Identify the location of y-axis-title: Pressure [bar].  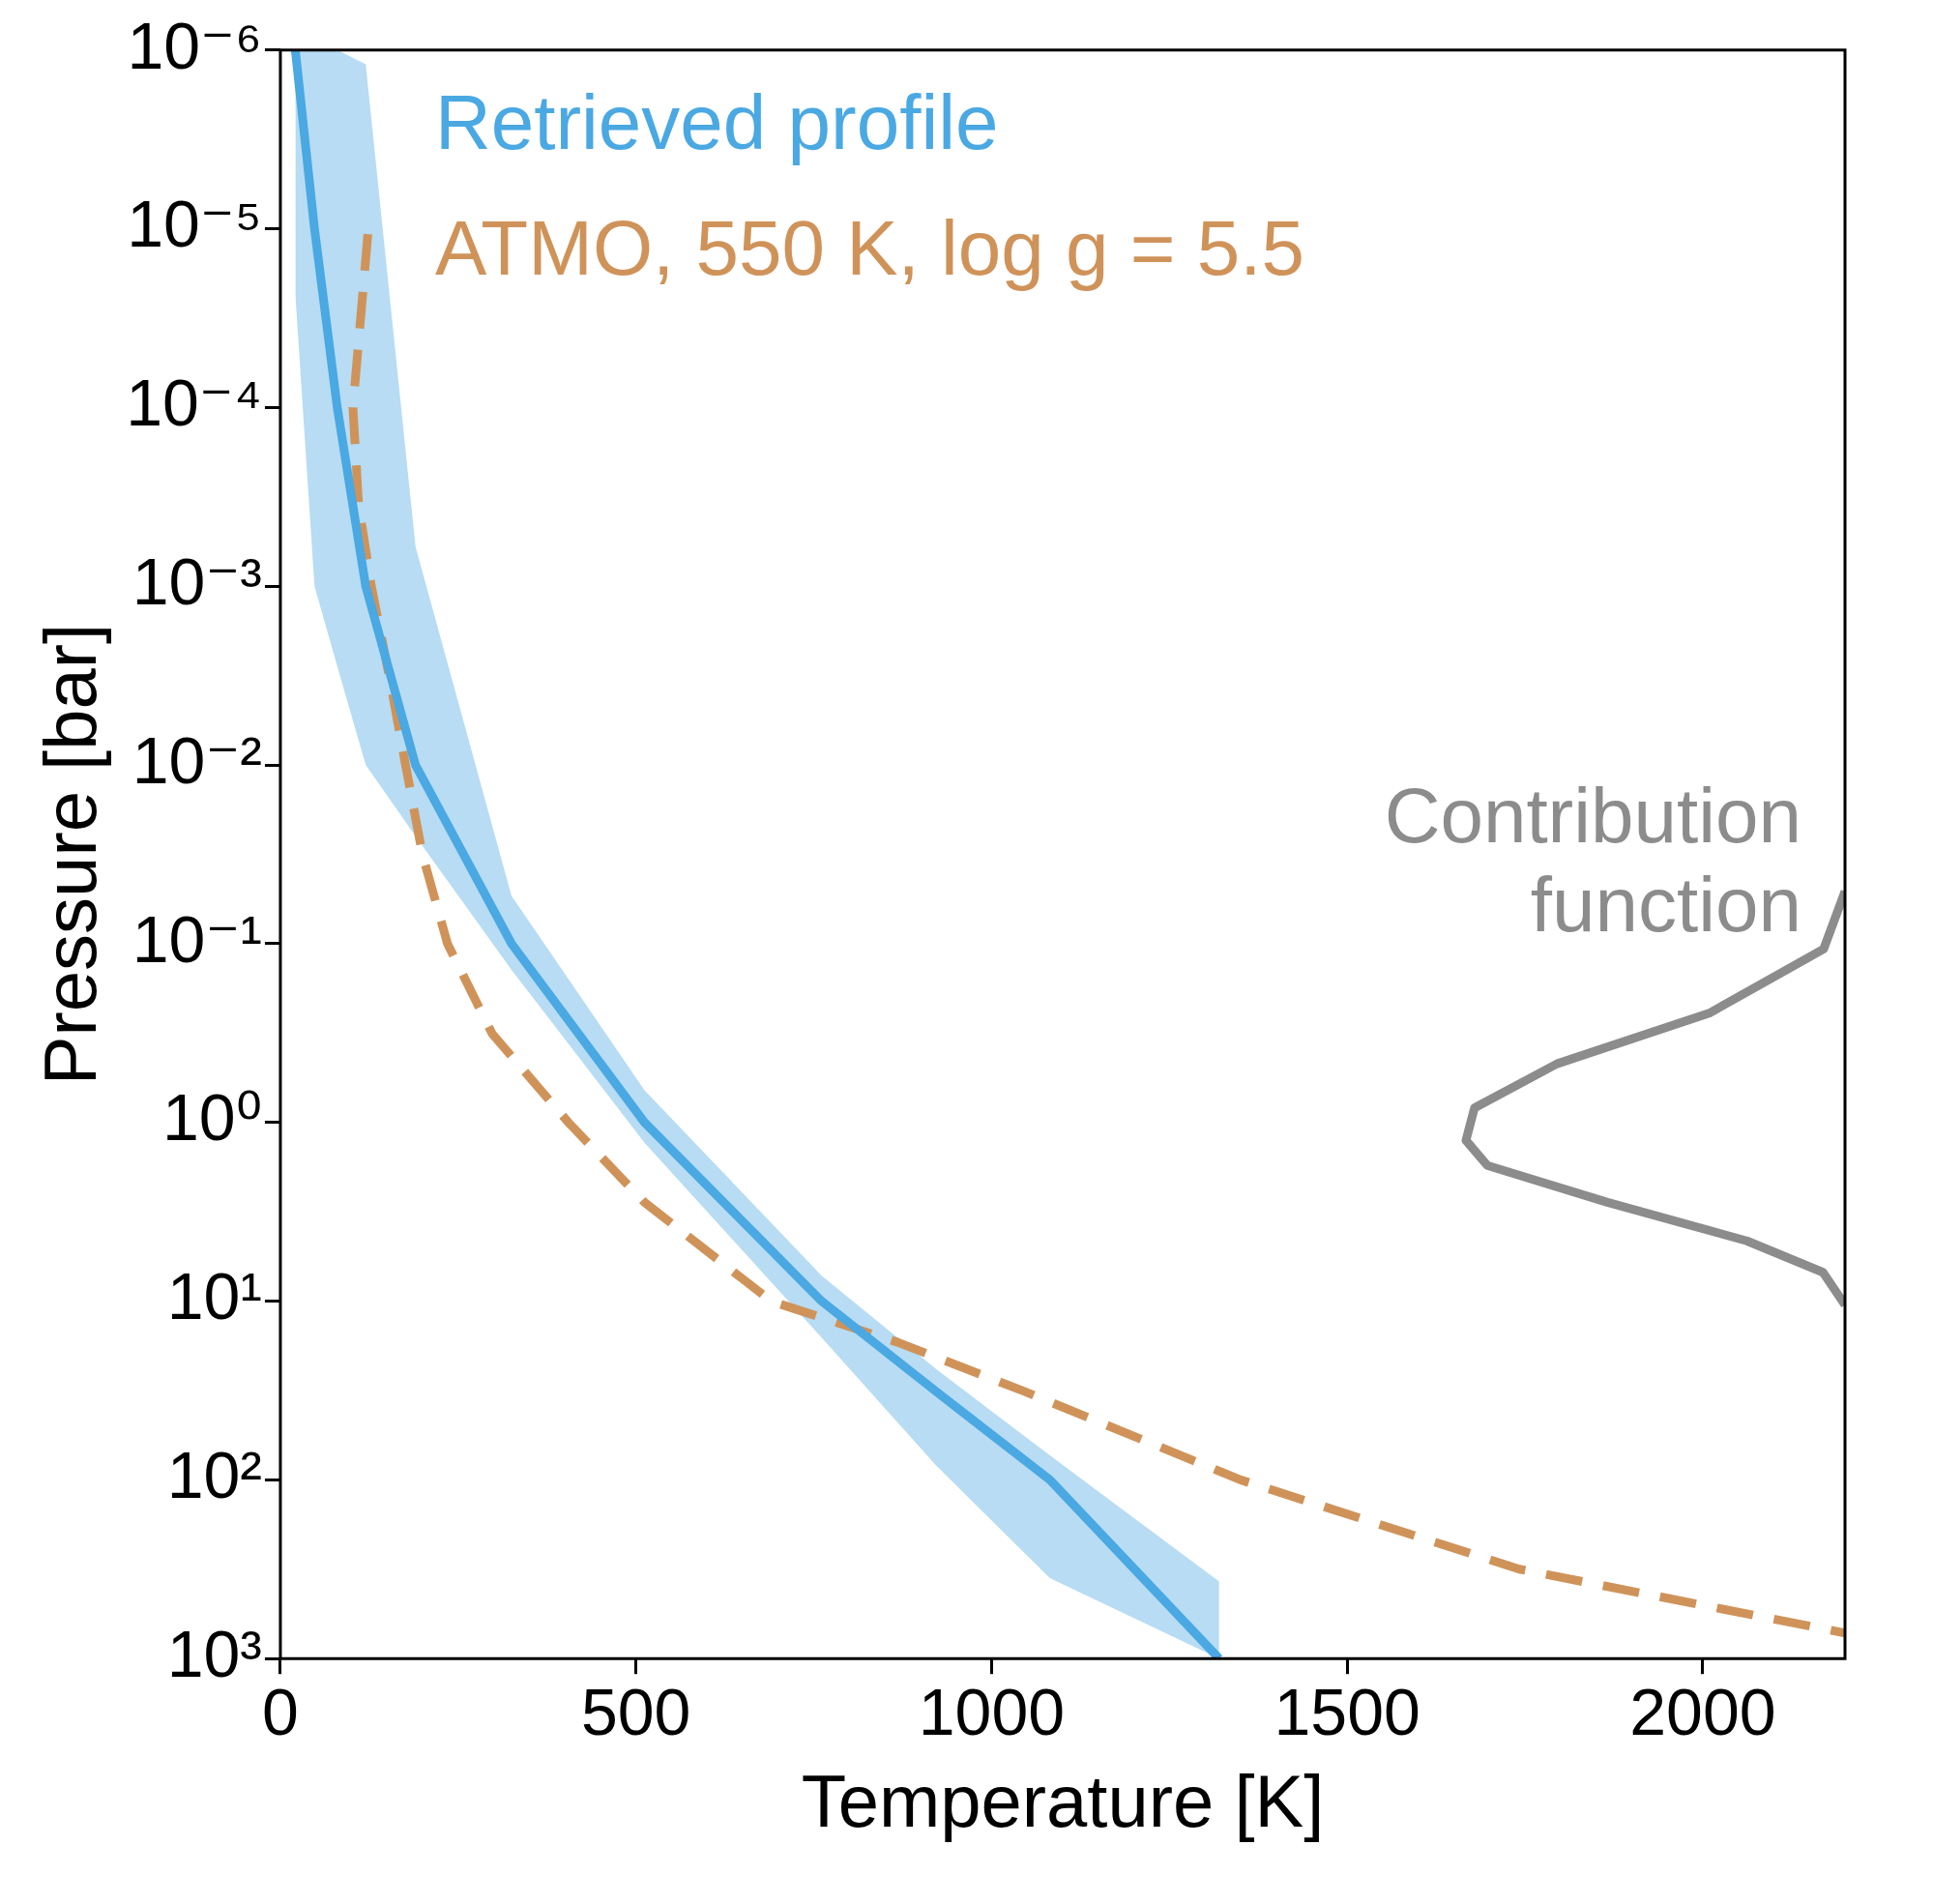
(69, 855).